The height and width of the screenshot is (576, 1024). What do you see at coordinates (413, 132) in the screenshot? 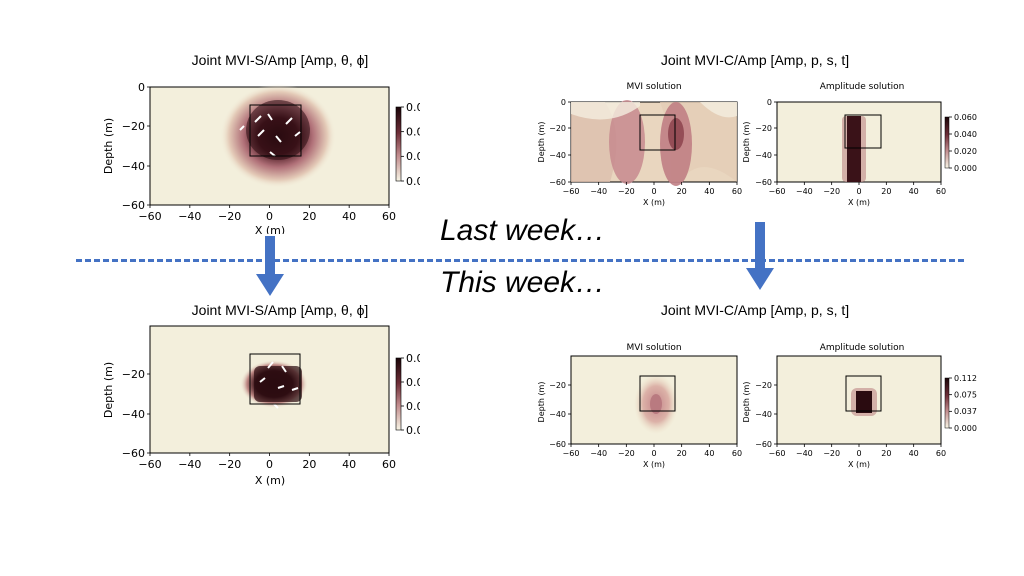
I see `cbar-tick-label: 0.011` at bounding box center [413, 132].